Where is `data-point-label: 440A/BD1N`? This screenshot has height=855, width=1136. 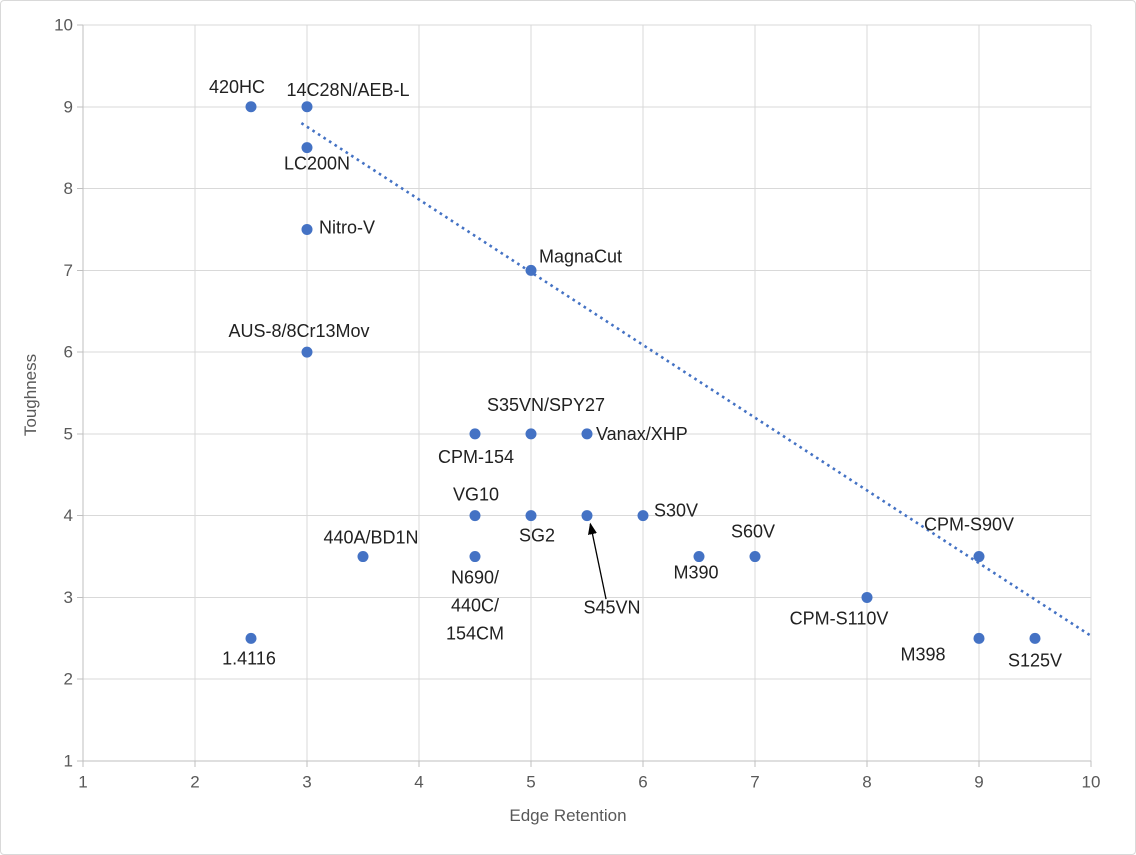
data-point-label: 440A/BD1N is located at coordinates (370, 538).